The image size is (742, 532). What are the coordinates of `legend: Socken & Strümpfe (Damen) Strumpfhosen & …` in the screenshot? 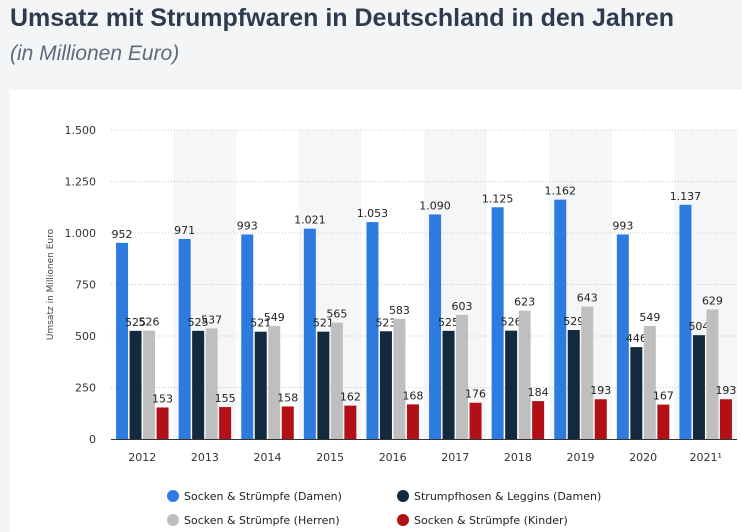 It's located at (384, 508).